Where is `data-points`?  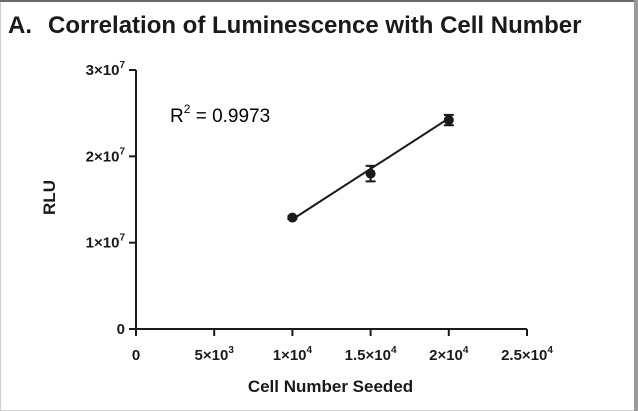 data-points is located at coordinates (370, 168).